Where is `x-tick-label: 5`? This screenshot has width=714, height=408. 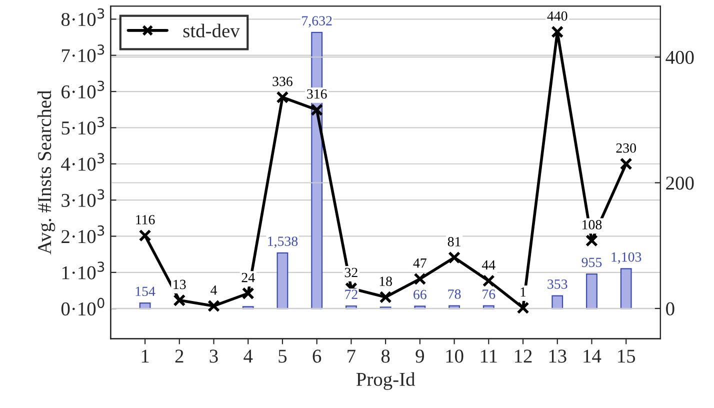
x-tick-label: 5 is located at coordinates (282, 356).